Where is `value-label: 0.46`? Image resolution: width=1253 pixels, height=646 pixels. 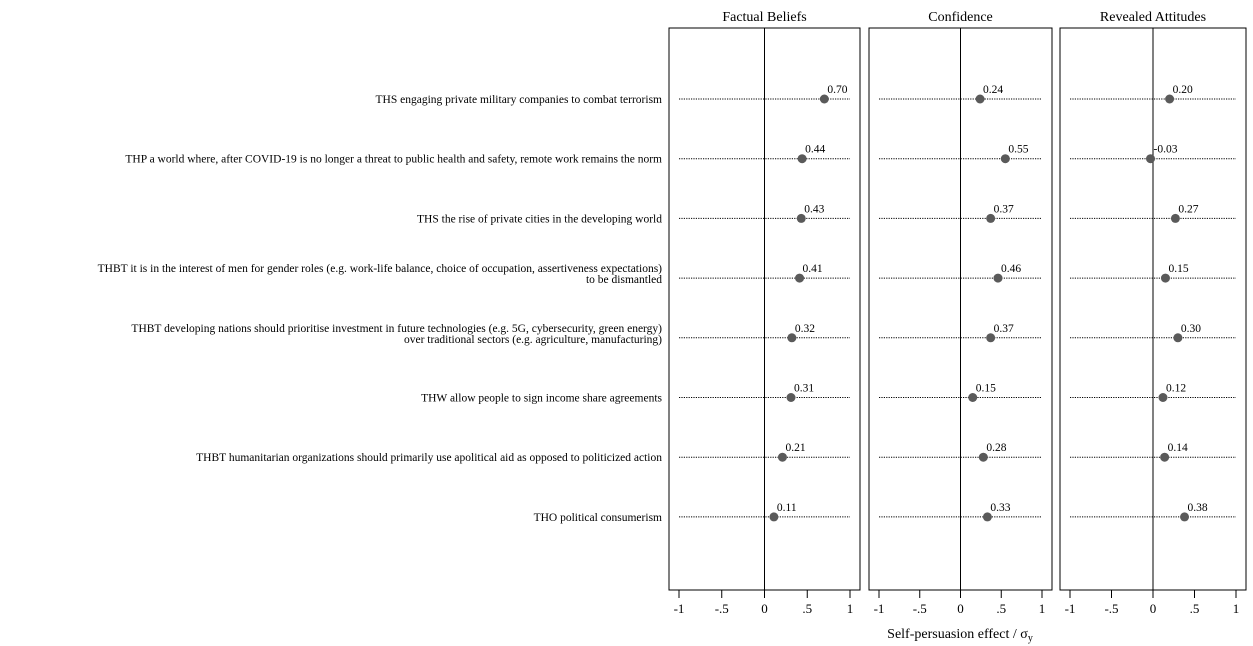
value-label: 0.46 is located at coordinates (1011, 269).